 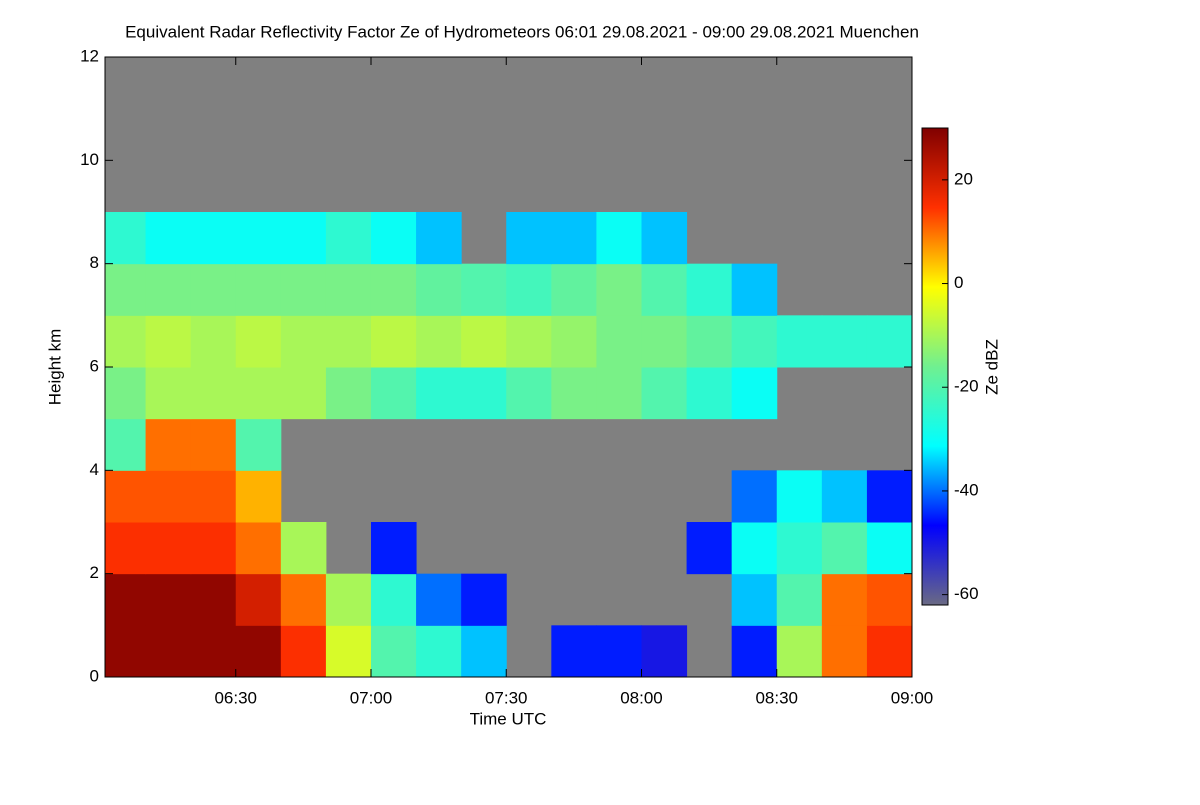 What do you see at coordinates (506, 697) in the screenshot?
I see `x-tick-label: 07:30` at bounding box center [506, 697].